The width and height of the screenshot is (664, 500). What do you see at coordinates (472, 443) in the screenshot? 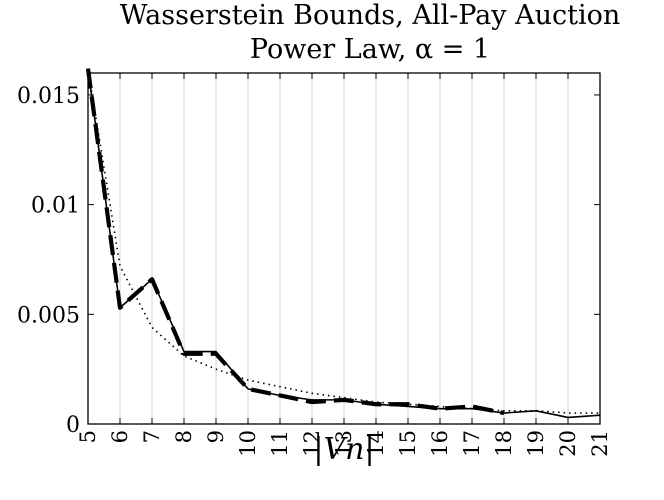
I see `x-tick-label: 17` at bounding box center [472, 443].